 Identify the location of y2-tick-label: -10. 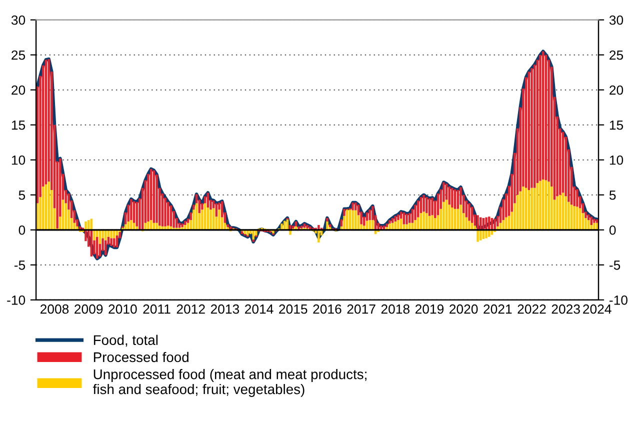
(619, 300).